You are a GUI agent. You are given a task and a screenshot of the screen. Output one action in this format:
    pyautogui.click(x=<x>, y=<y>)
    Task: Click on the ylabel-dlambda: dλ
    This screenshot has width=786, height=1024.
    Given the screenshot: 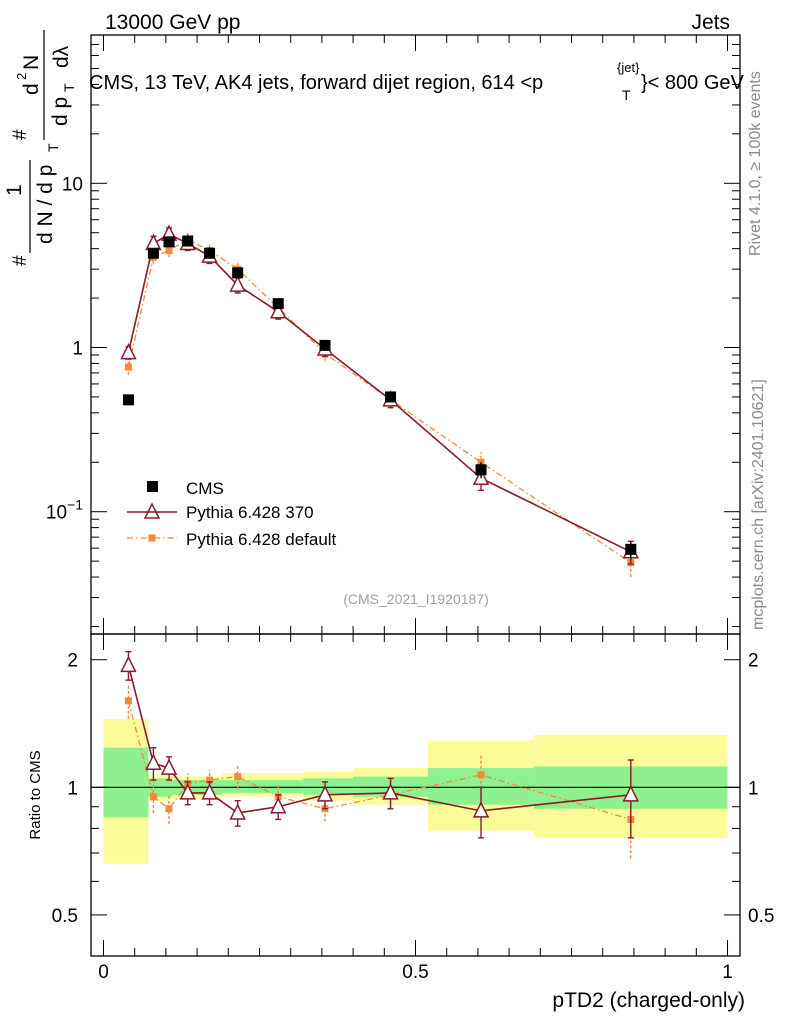 What is the action you would take?
    pyautogui.click(x=61, y=56)
    